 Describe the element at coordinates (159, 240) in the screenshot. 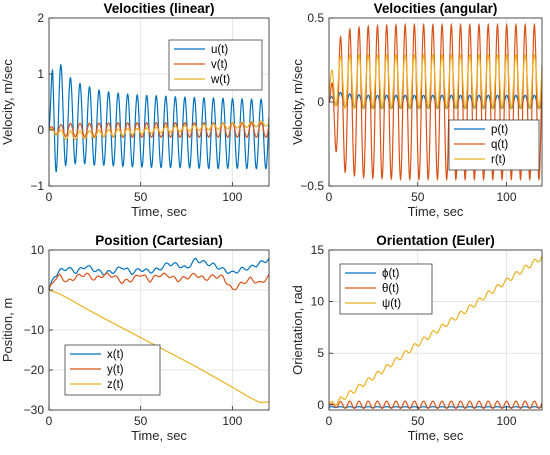

I see `chart-title: Position (Cartesian)` at that location.